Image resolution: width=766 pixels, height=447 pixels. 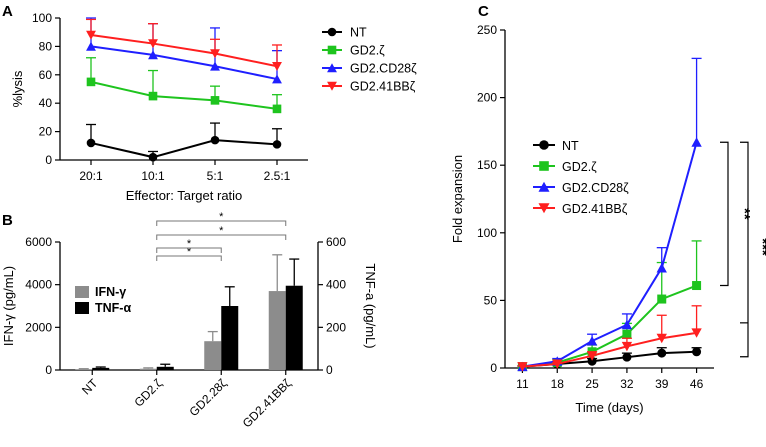 I want to click on y-tick-label: 150, so click(x=487, y=165).